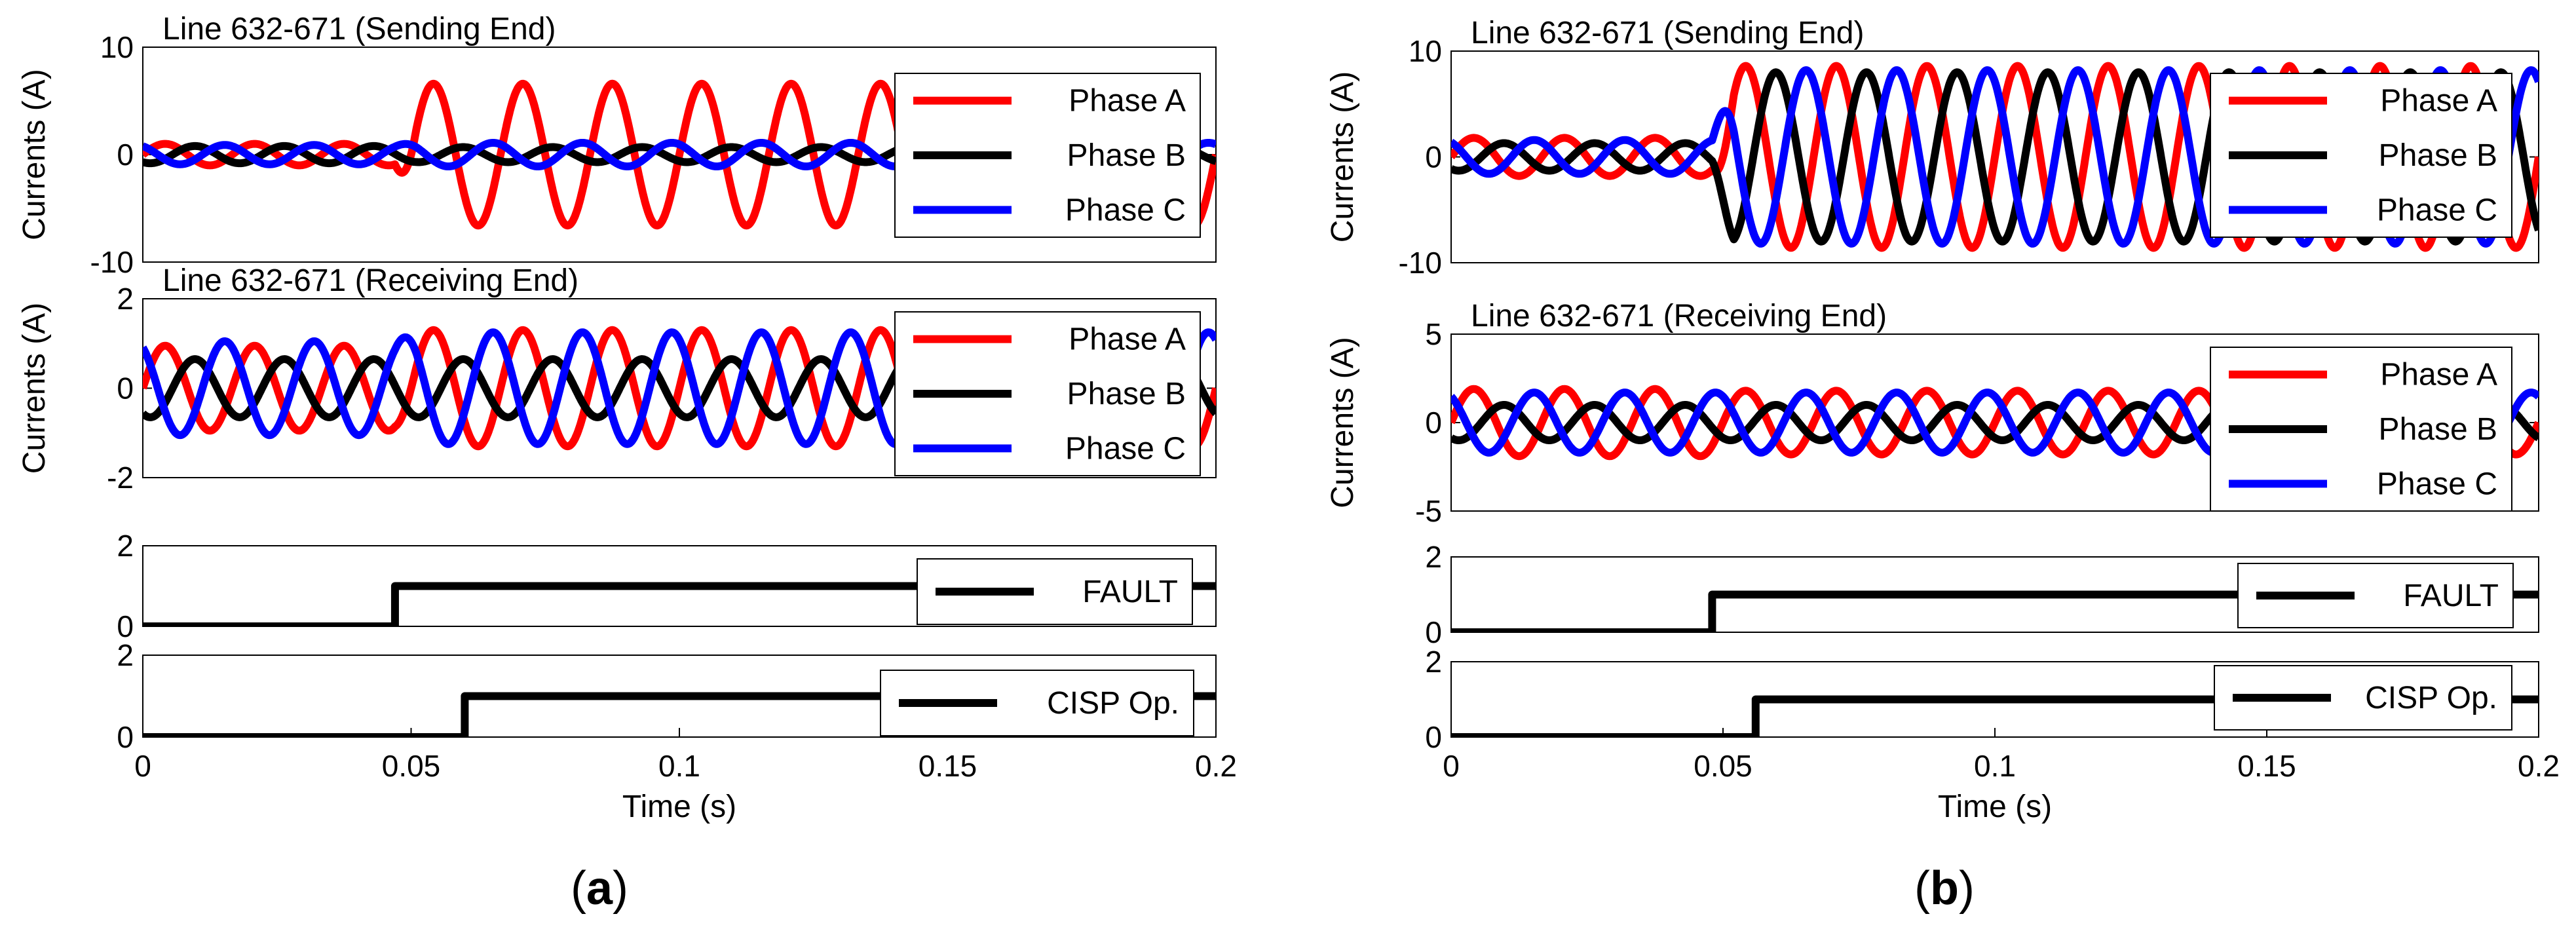 The image size is (2576, 931). I want to click on chart-b3: 0 2 FAULT, so click(1982, 594).